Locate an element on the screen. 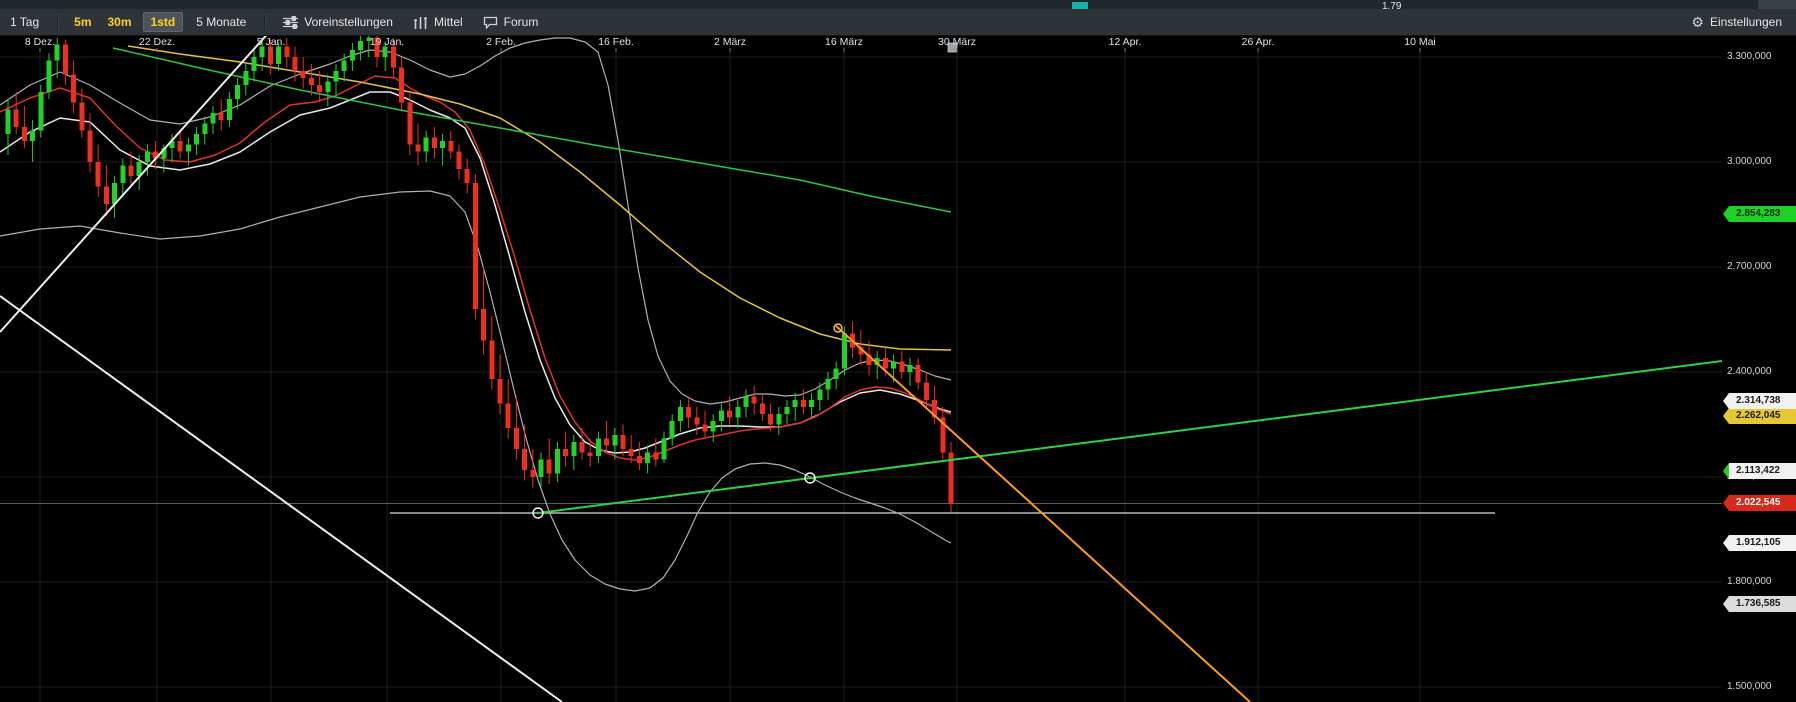 The width and height of the screenshot is (1796, 702). forum-button: Forum is located at coordinates (511, 22).